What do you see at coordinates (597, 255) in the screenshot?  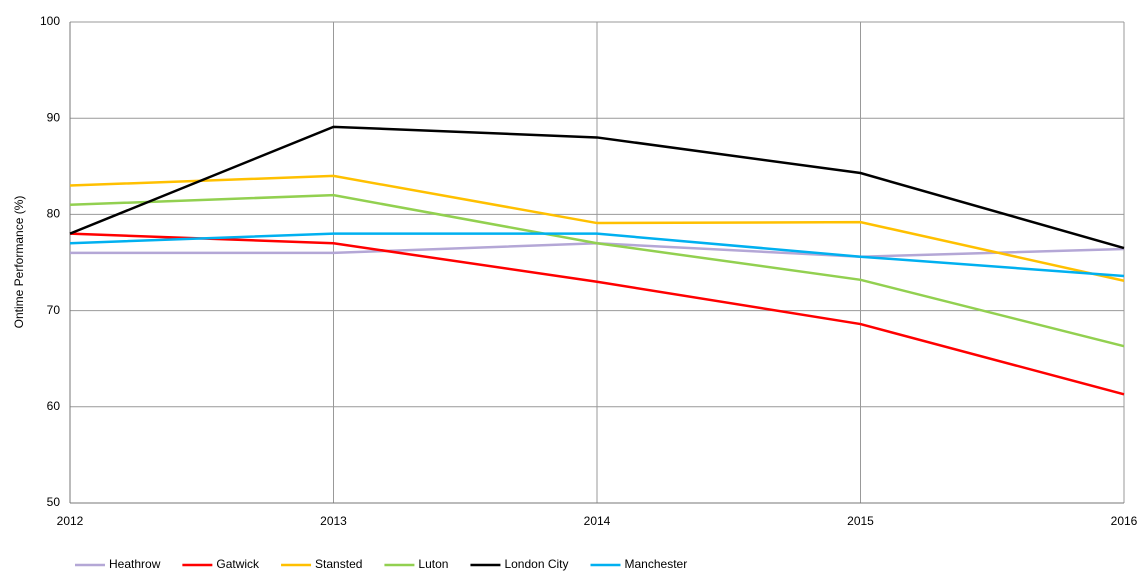 I see `line` at bounding box center [597, 255].